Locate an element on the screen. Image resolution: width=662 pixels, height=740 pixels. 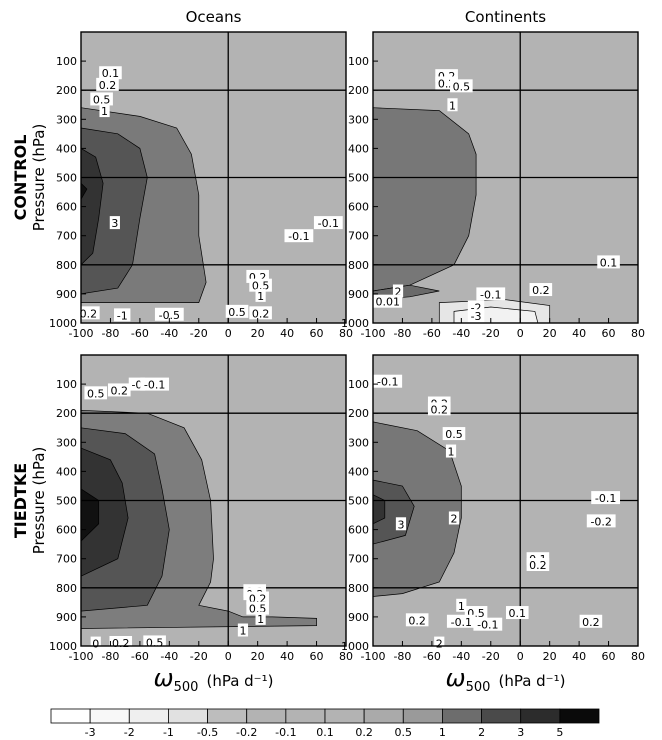
x-axis-symbol: ω is located at coordinates (164, 678).